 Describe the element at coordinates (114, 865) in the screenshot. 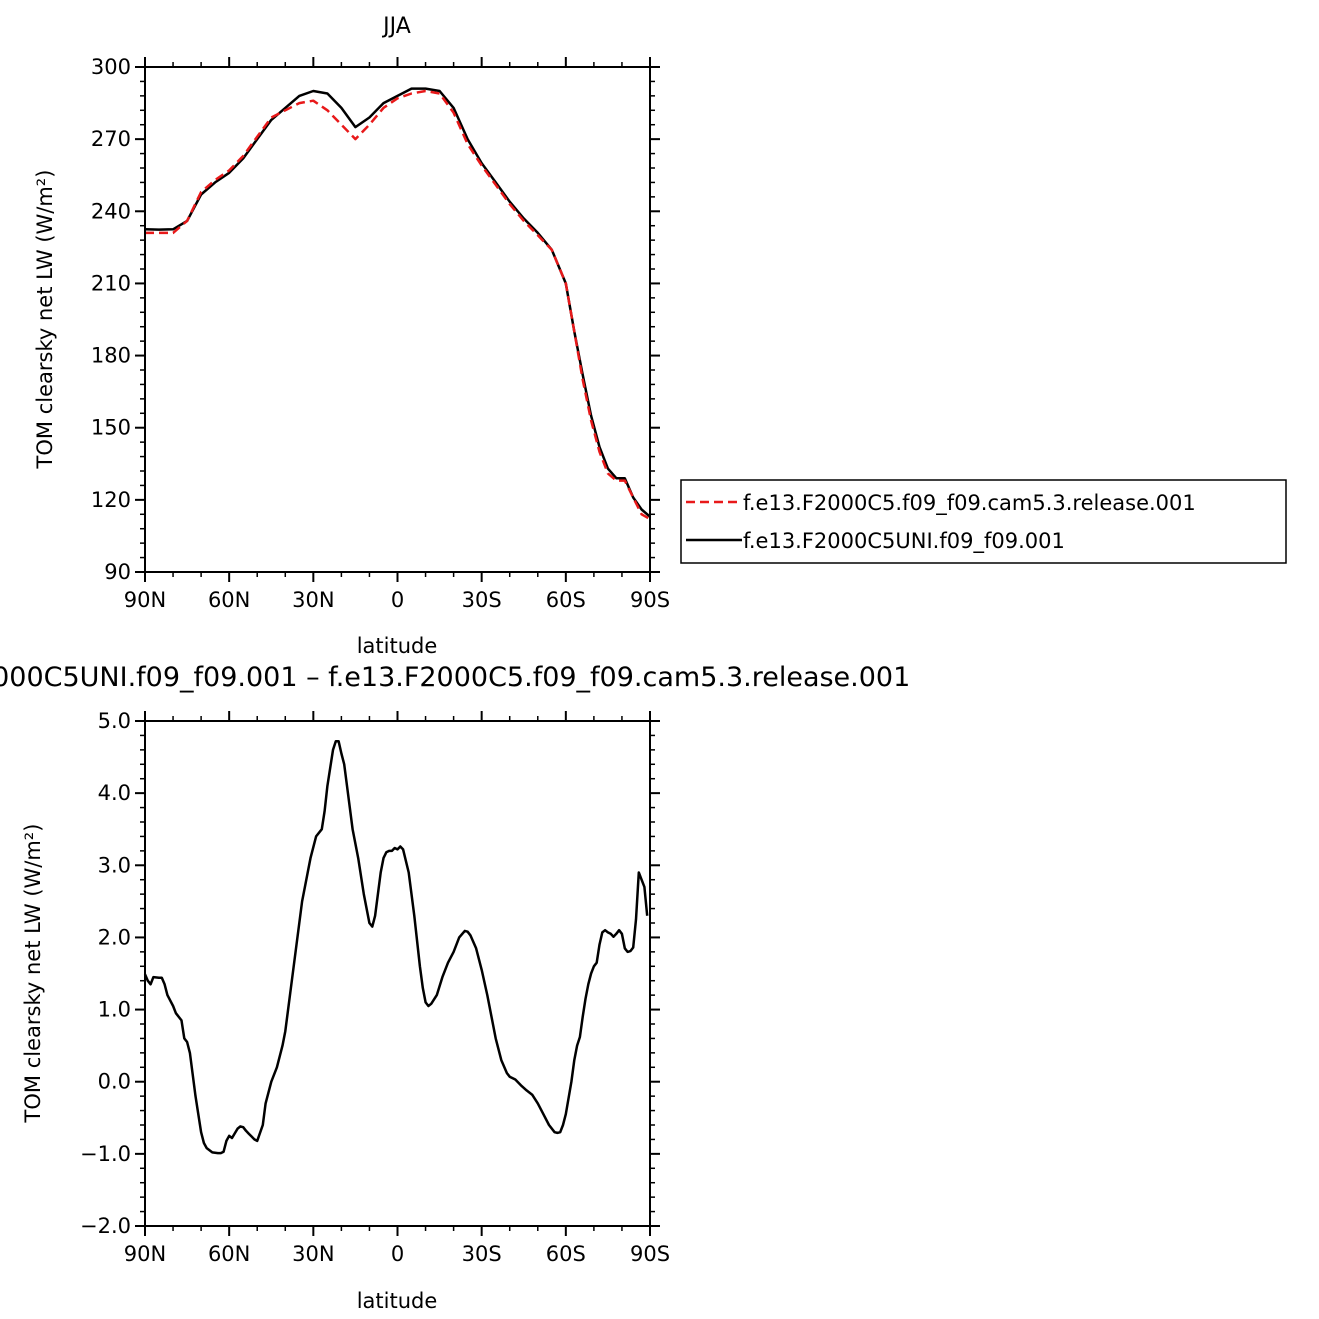

I see `bottom-y-tick-label: 3.0` at that location.